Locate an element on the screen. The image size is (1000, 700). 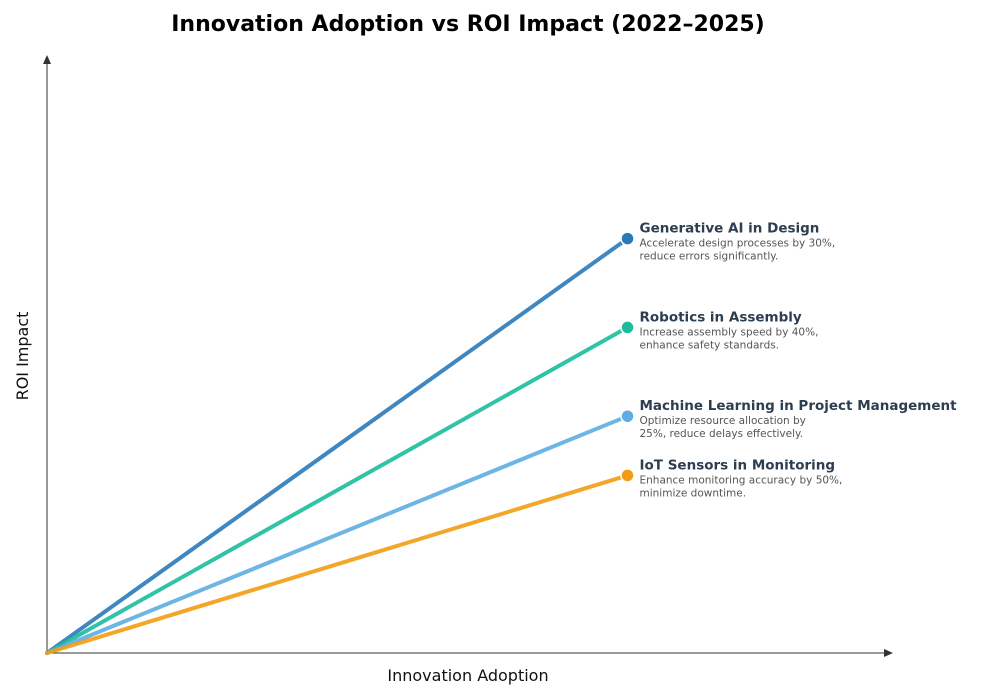
series-point-iot-sensors-in-monitoring is located at coordinates (627, 475).